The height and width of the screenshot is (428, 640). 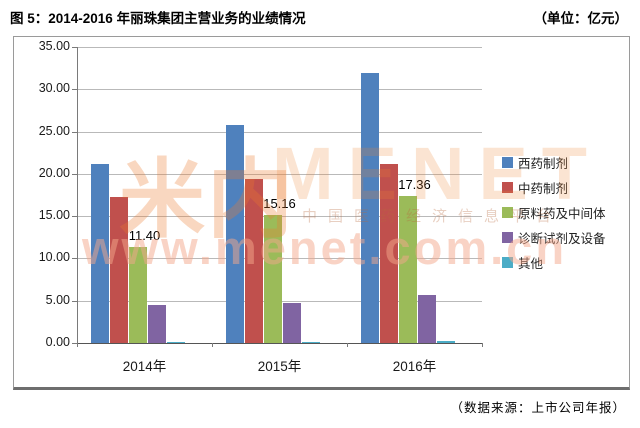 I want to click on legend-item: 中药制剂, so click(x=535, y=187).